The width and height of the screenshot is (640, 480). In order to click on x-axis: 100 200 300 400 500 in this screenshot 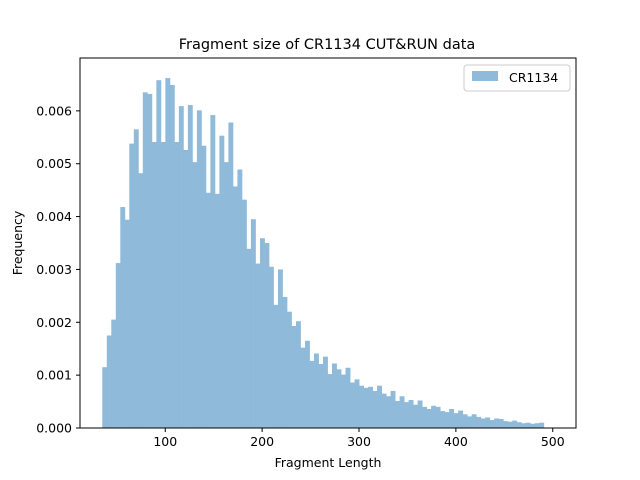, I will do `click(359, 438)`.